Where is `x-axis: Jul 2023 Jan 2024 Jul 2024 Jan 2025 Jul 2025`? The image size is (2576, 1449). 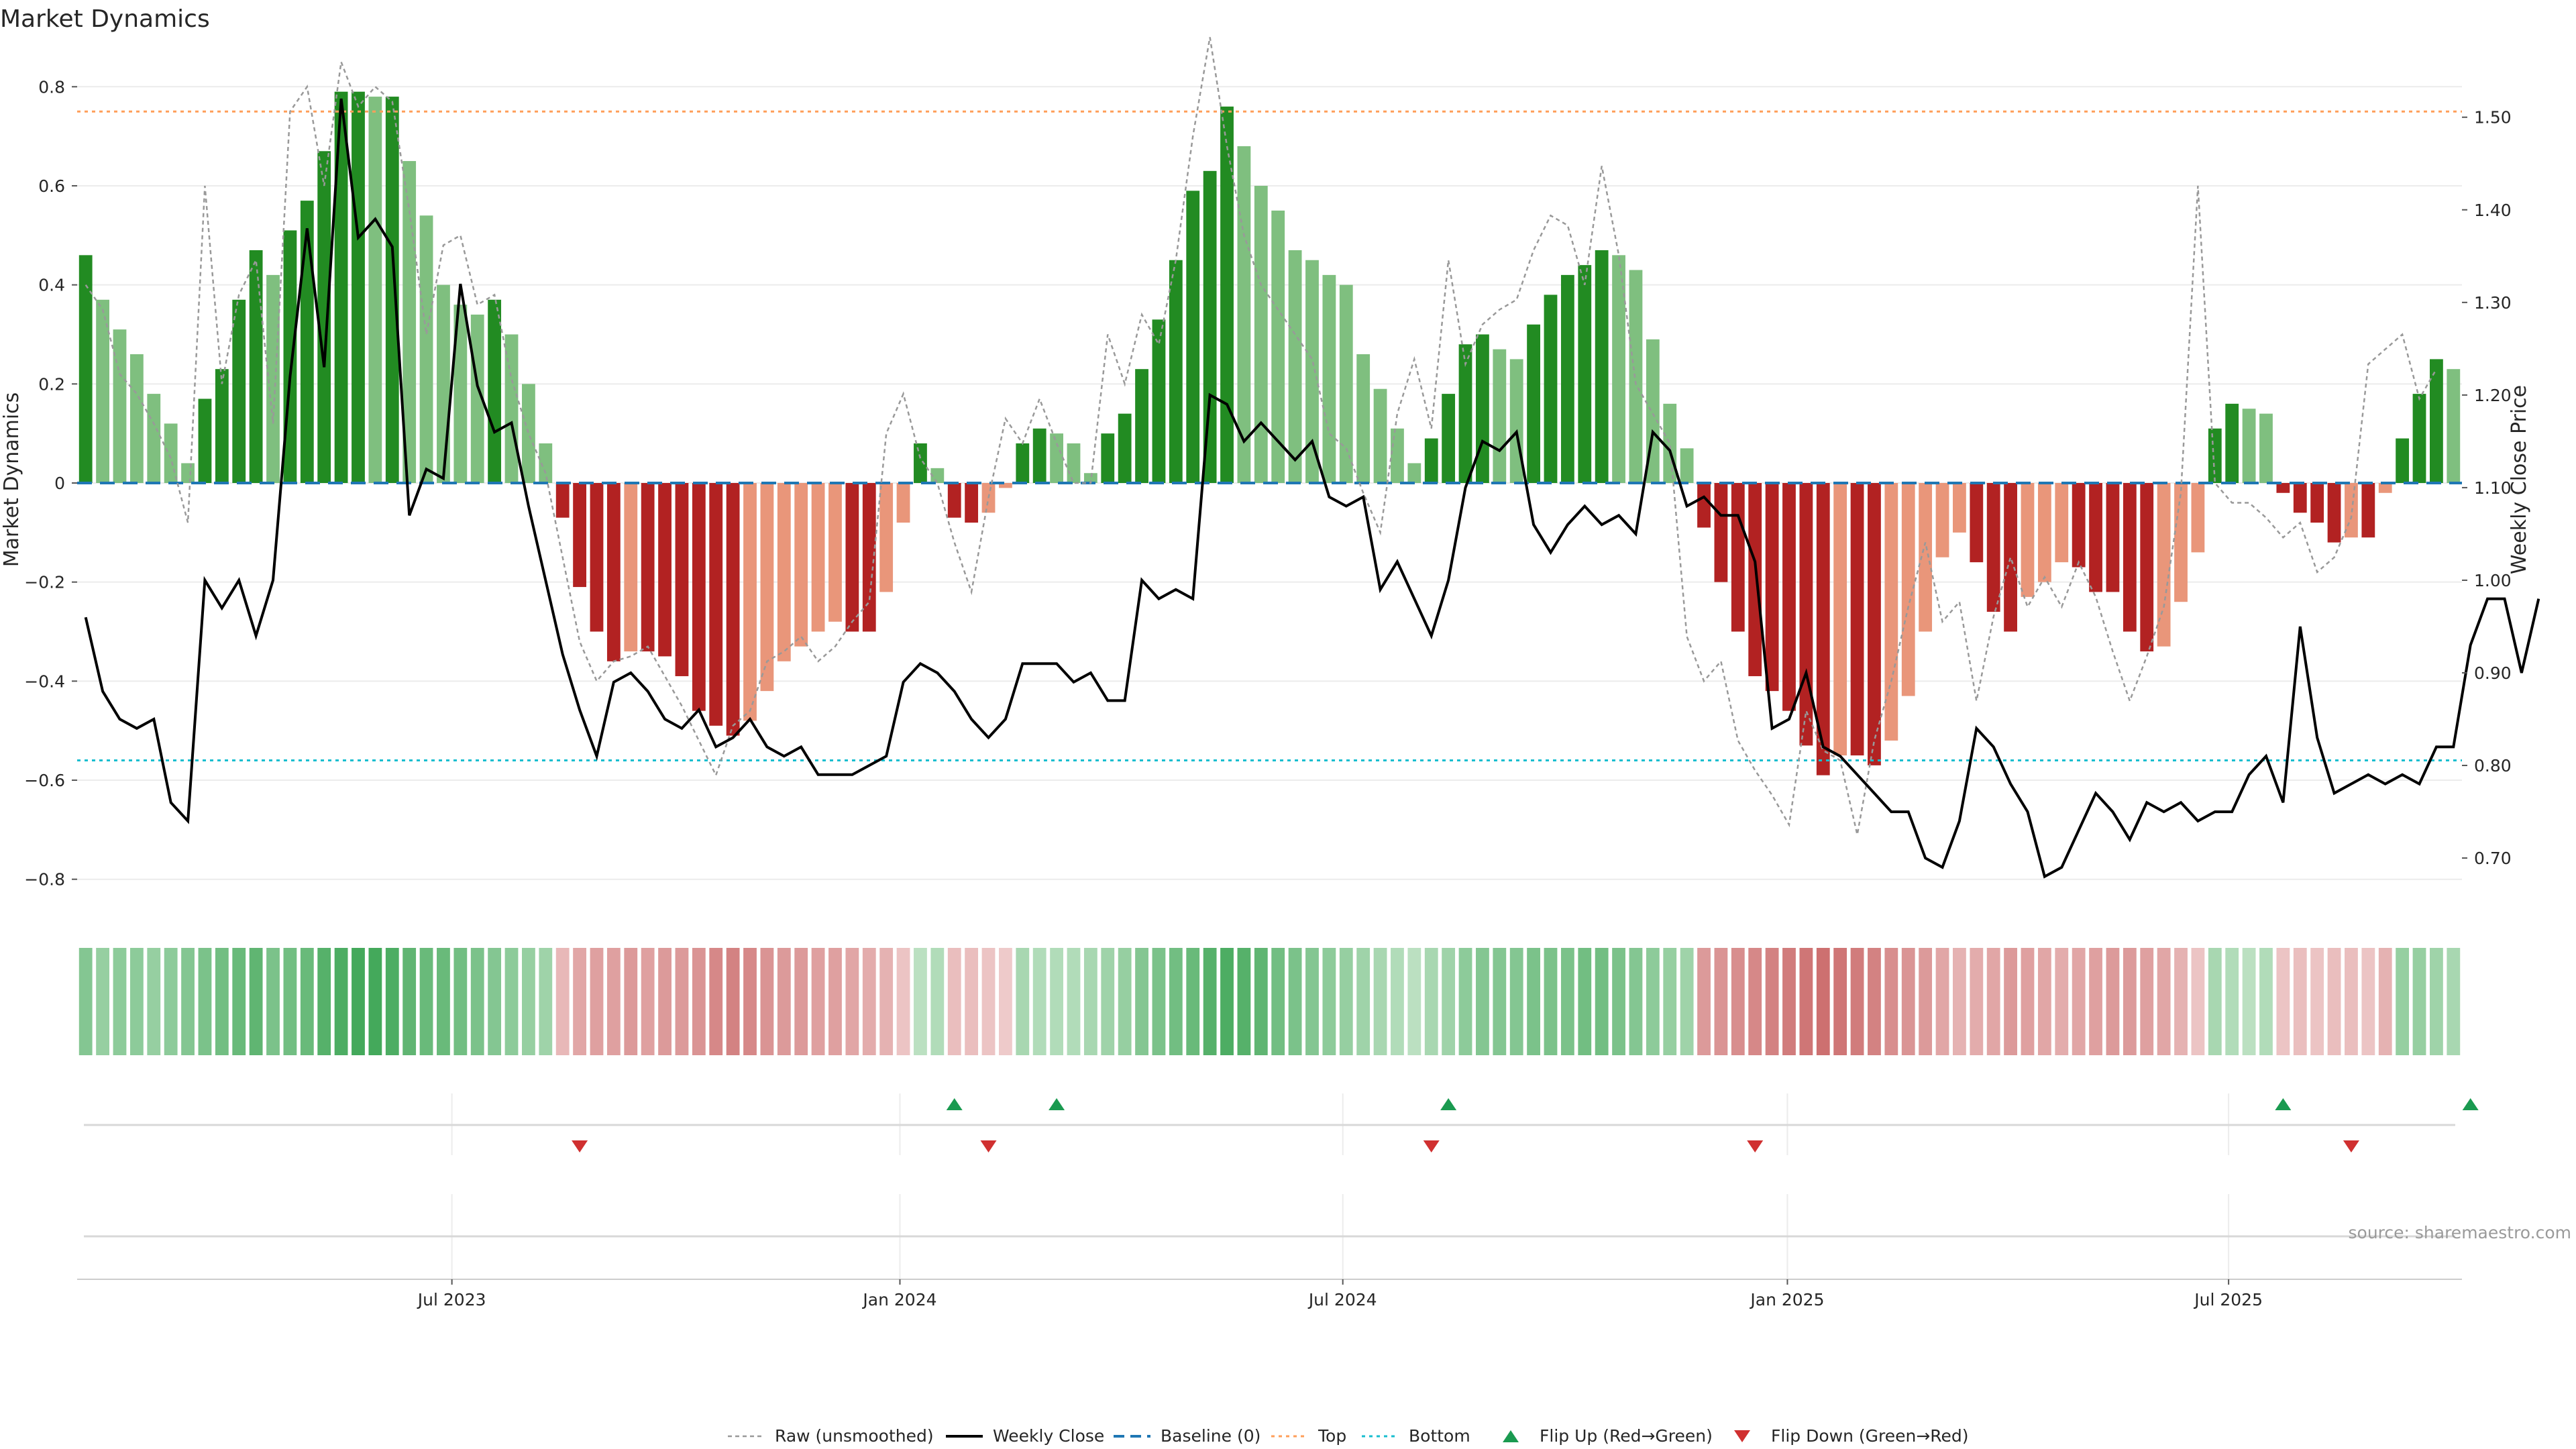 x-axis: Jul 2023 Jan 2024 Jul 2024 Jan 2025 Jul 2025 is located at coordinates (1269, 1294).